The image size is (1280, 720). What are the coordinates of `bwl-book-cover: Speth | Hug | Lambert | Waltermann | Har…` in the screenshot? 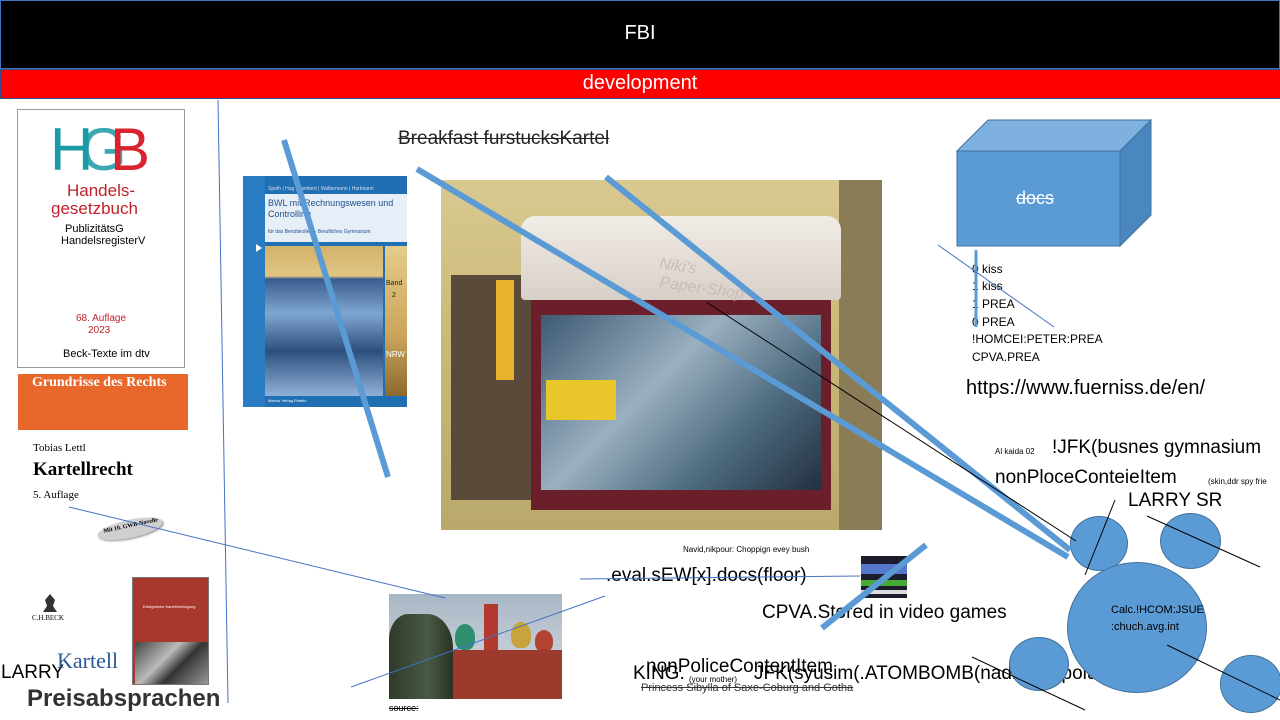 It's located at (325, 291).